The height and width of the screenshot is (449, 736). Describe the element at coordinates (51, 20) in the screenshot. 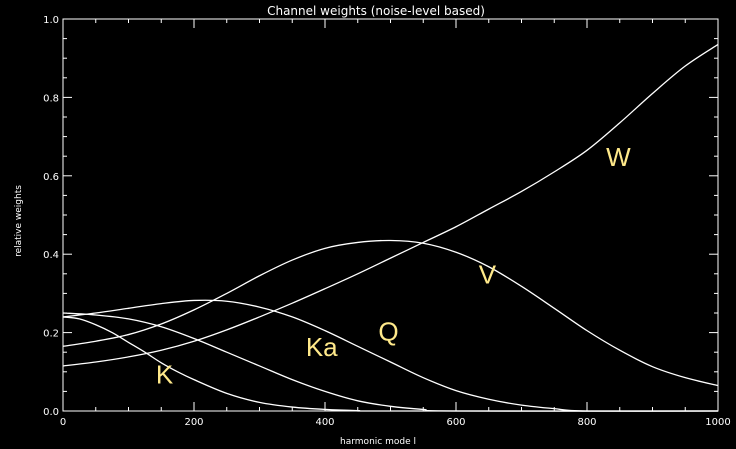

I see `y-tick-label: 1.0` at that location.